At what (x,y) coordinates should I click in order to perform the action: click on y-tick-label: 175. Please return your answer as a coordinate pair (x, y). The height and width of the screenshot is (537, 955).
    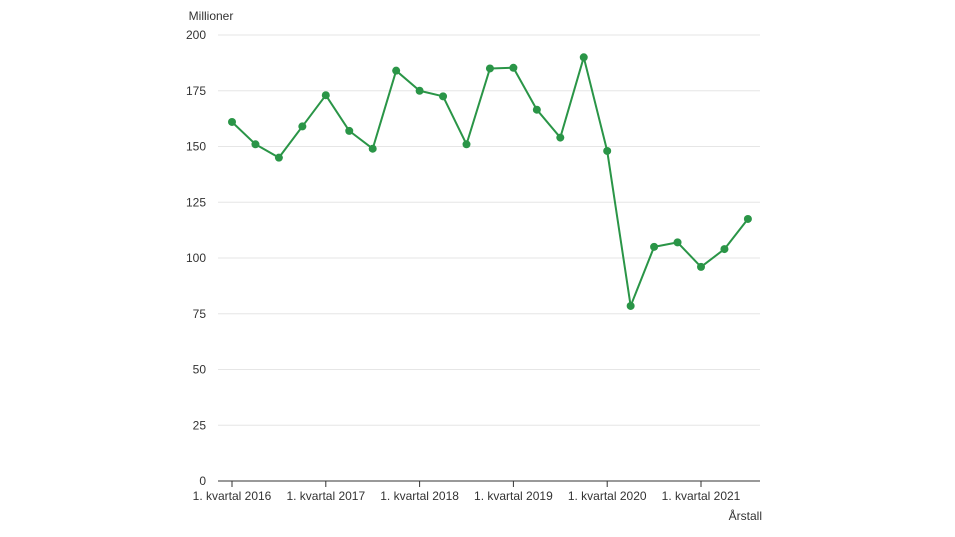
    Looking at the image, I should click on (196, 91).